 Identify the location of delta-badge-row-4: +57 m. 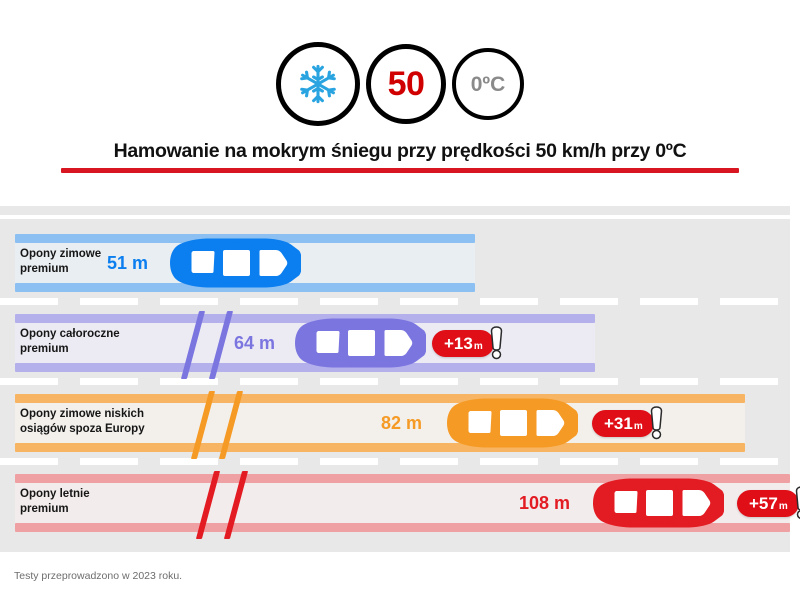
(768, 503).